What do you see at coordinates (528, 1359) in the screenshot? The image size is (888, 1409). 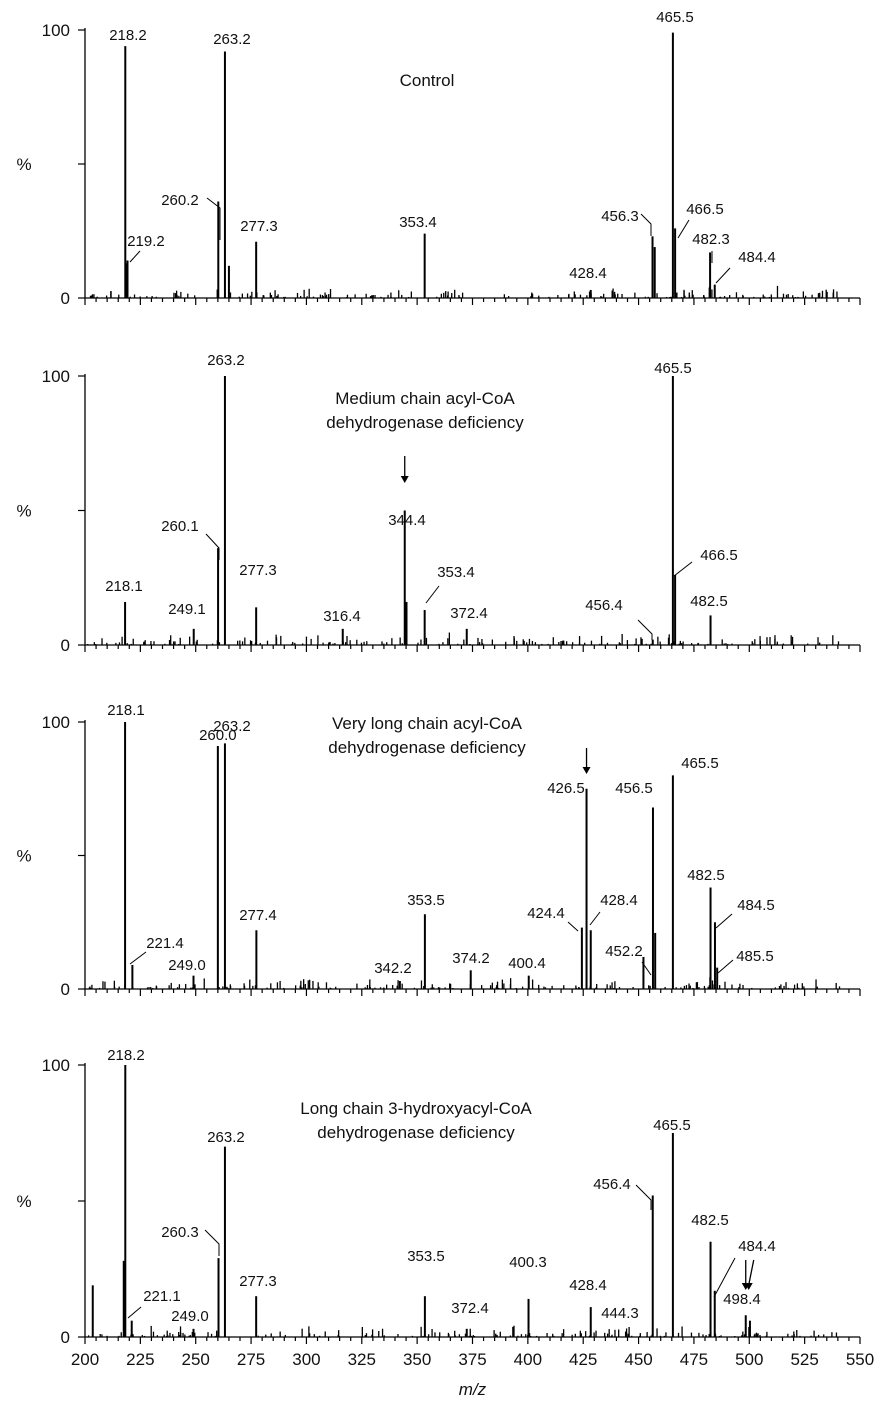 I see `x-tick-label: 400` at bounding box center [528, 1359].